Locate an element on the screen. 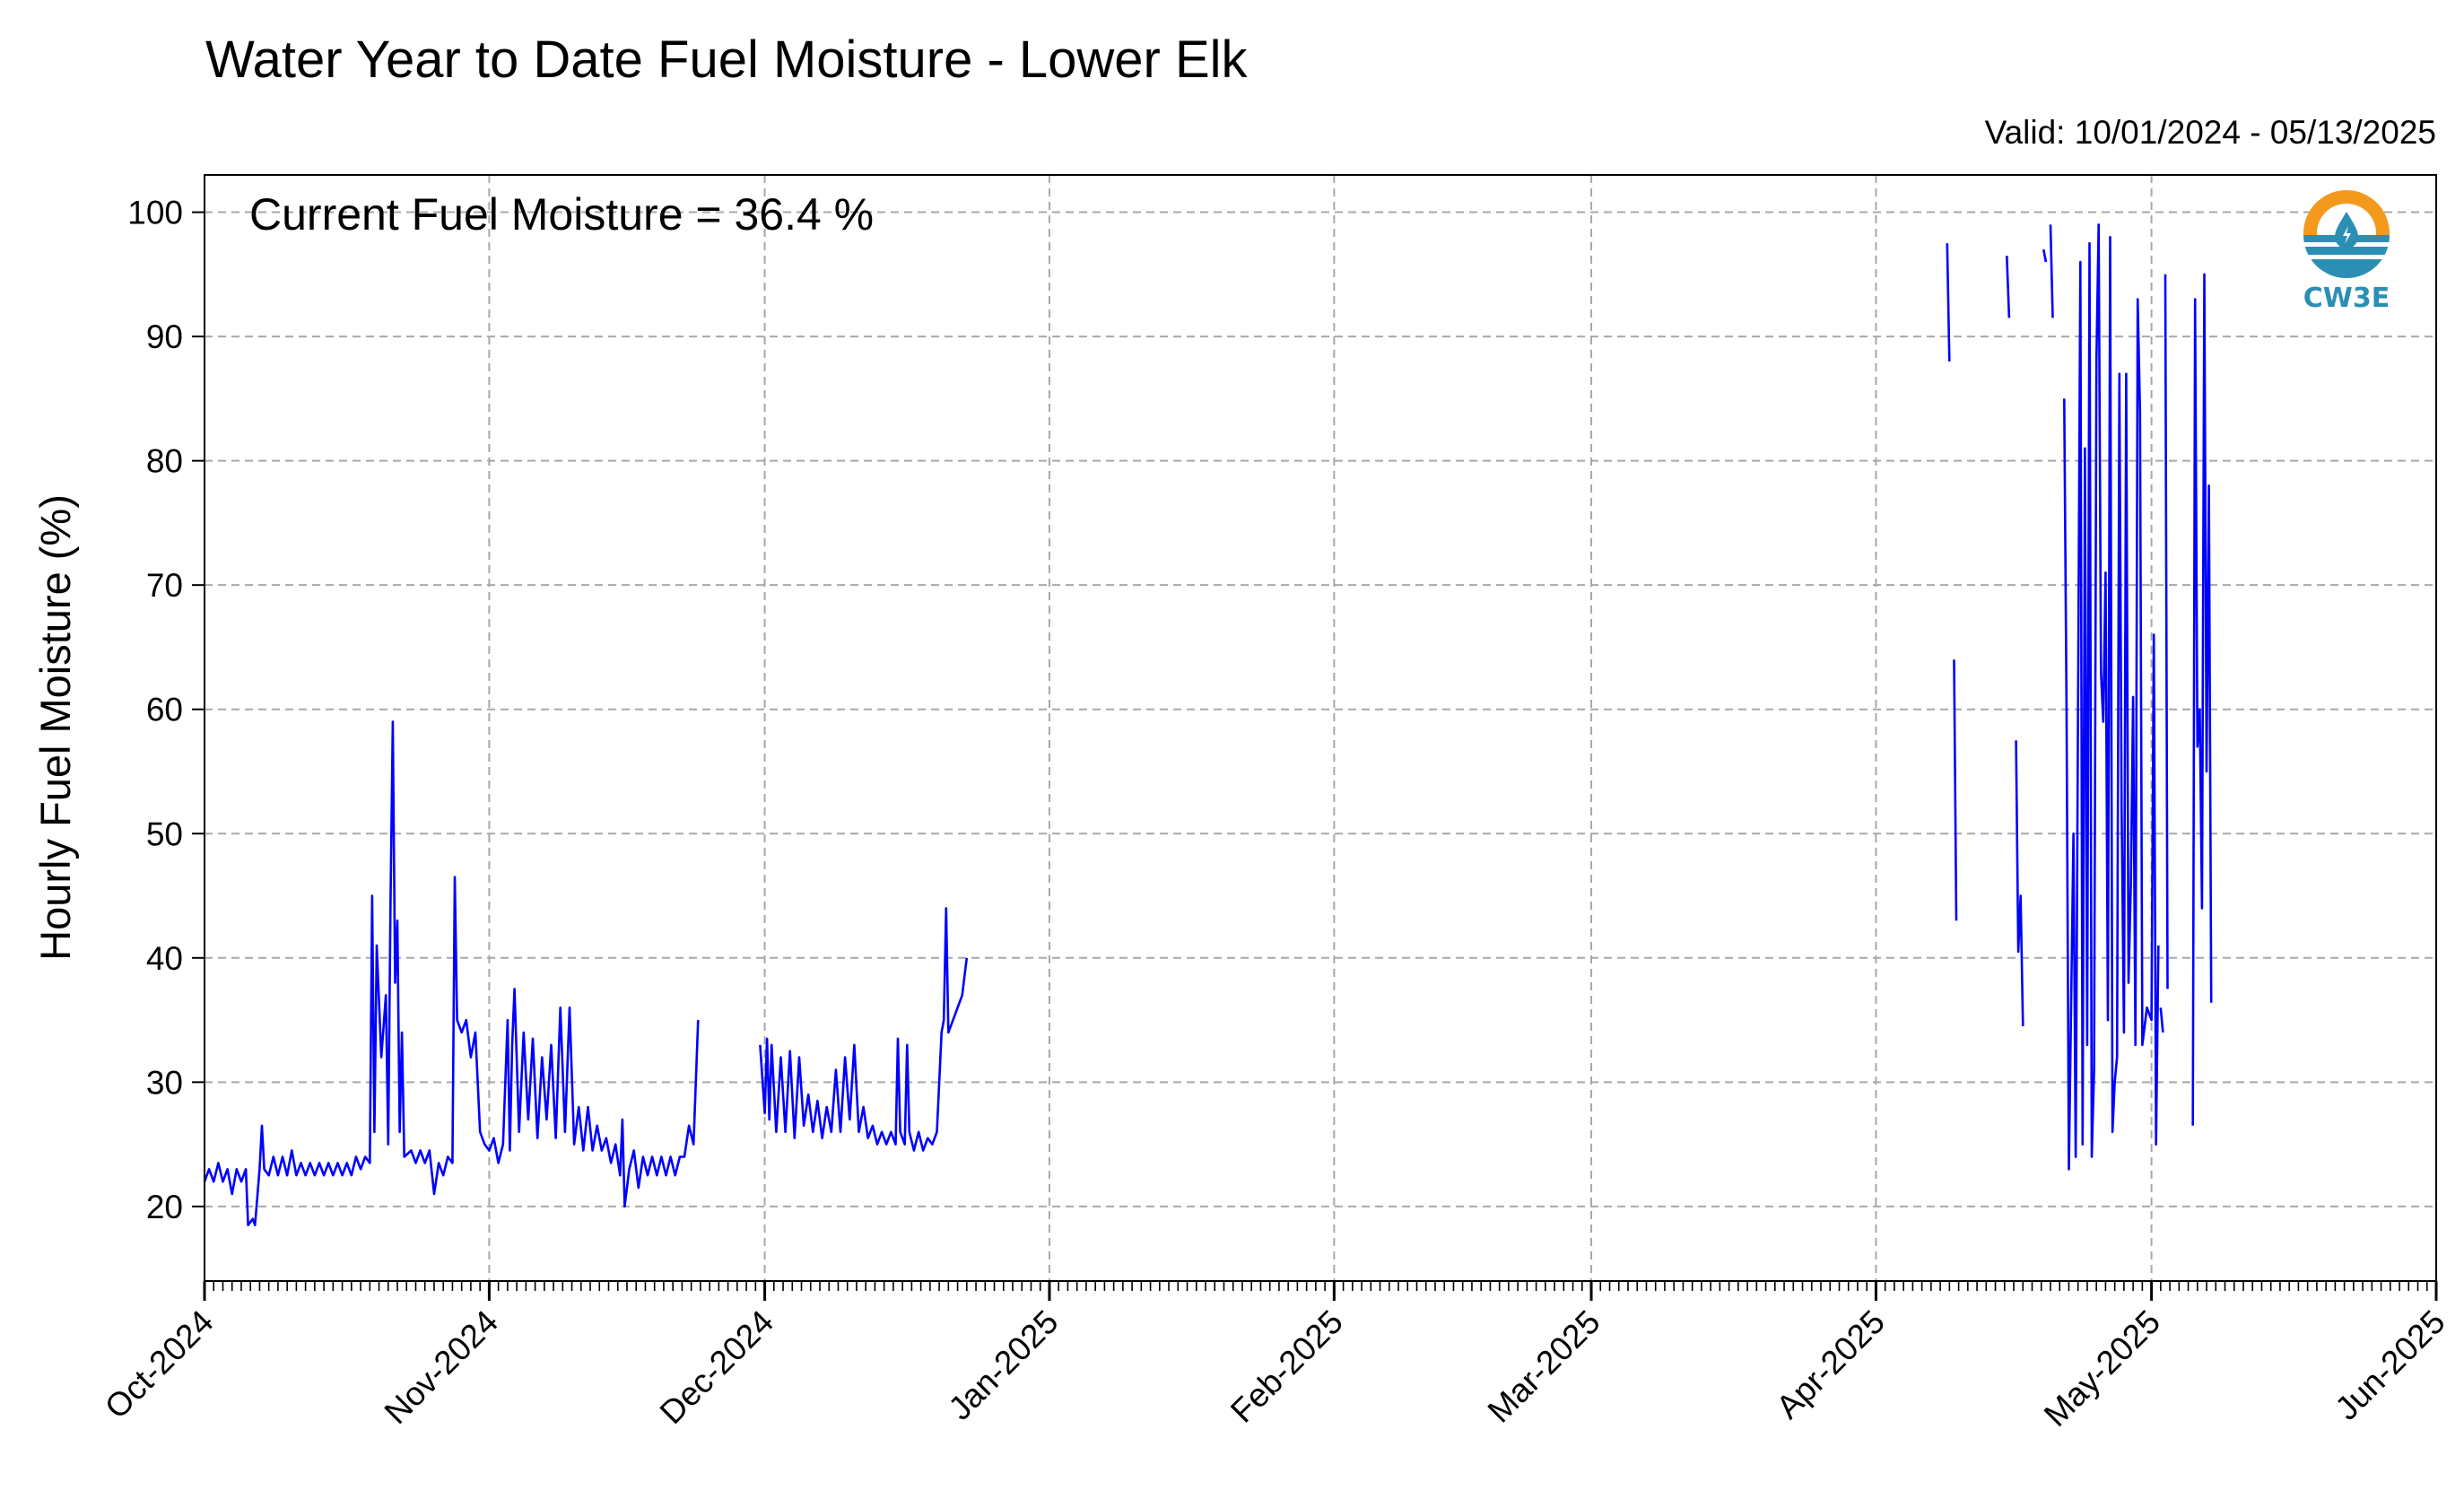 The width and height of the screenshot is (2464, 1508). x-tick-label: Feb-2025 is located at coordinates (1286, 1366).